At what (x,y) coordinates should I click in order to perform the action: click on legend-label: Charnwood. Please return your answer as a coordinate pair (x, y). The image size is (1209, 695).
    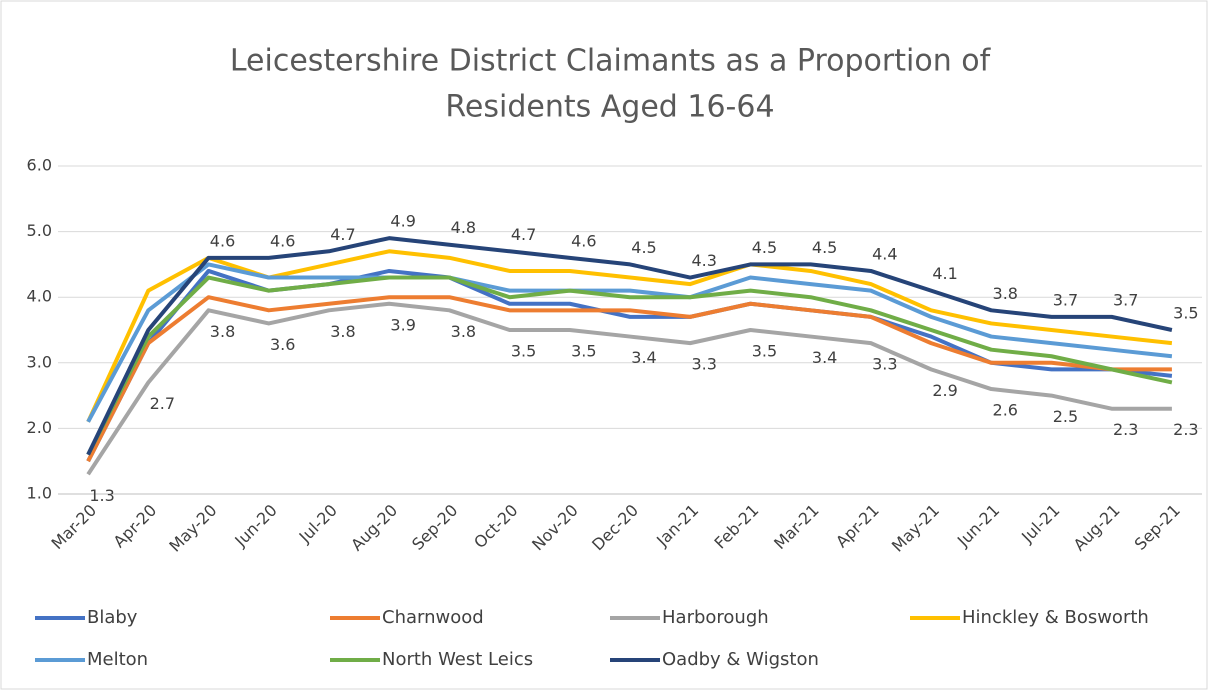
    Looking at the image, I should click on (433, 617).